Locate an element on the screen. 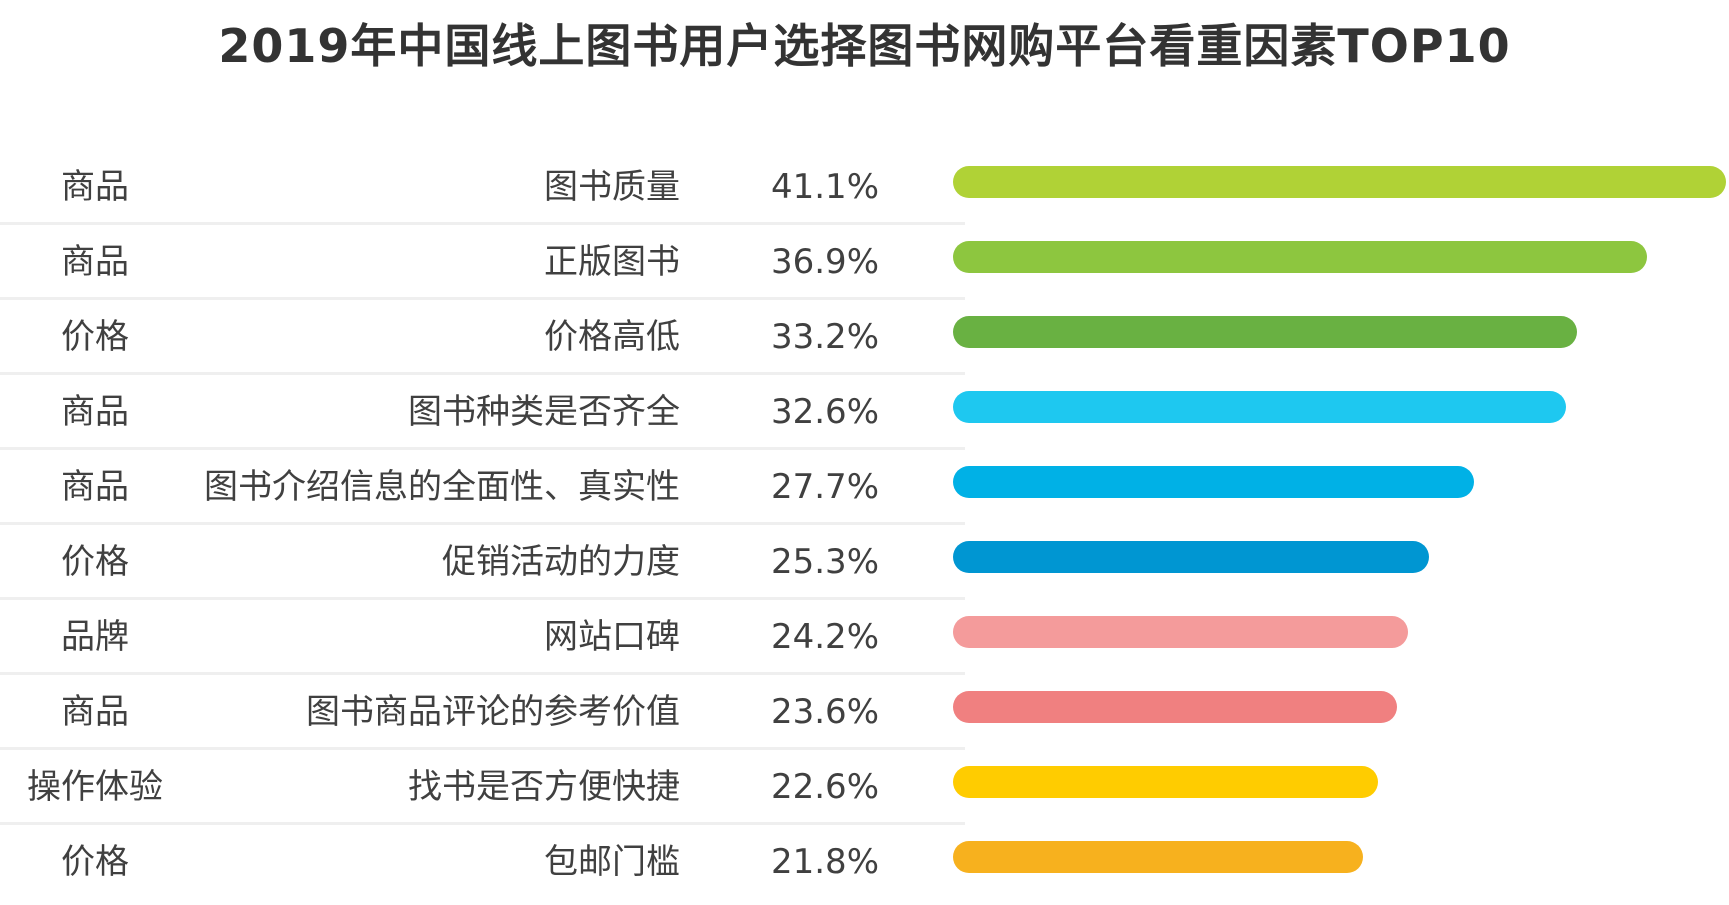 The height and width of the screenshot is (905, 1729). chart-title: 2019年中国线上图书用户选择图书网购平台看重因素TOP10 is located at coordinates (864, 46).